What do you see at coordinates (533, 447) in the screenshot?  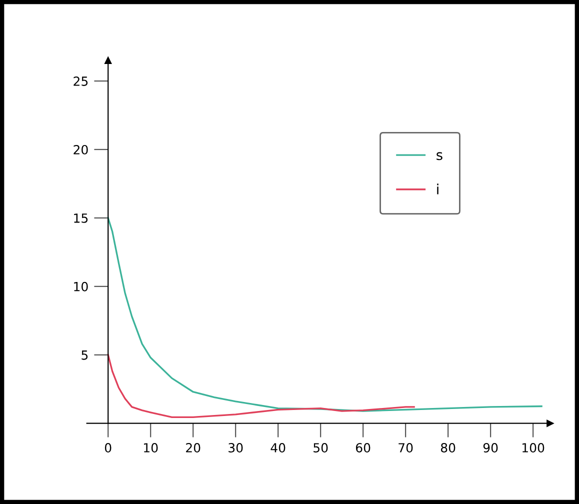 I see `x-tick-label: 100` at bounding box center [533, 447].